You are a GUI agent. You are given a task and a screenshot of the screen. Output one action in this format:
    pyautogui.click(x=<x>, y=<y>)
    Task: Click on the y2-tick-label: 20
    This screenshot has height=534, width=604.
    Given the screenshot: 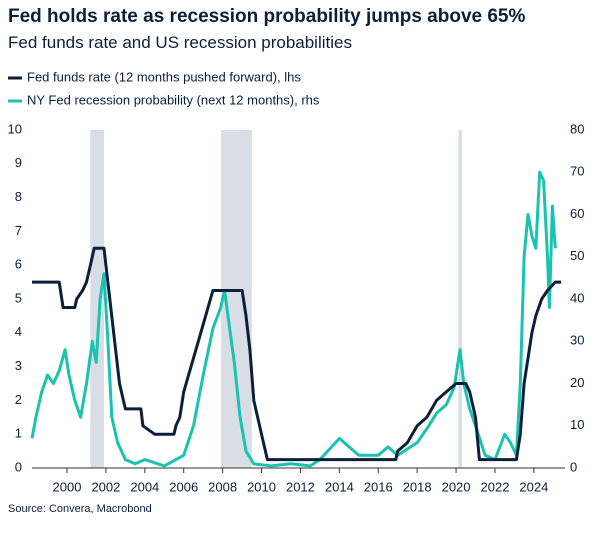 What is the action you would take?
    pyautogui.click(x=577, y=382)
    